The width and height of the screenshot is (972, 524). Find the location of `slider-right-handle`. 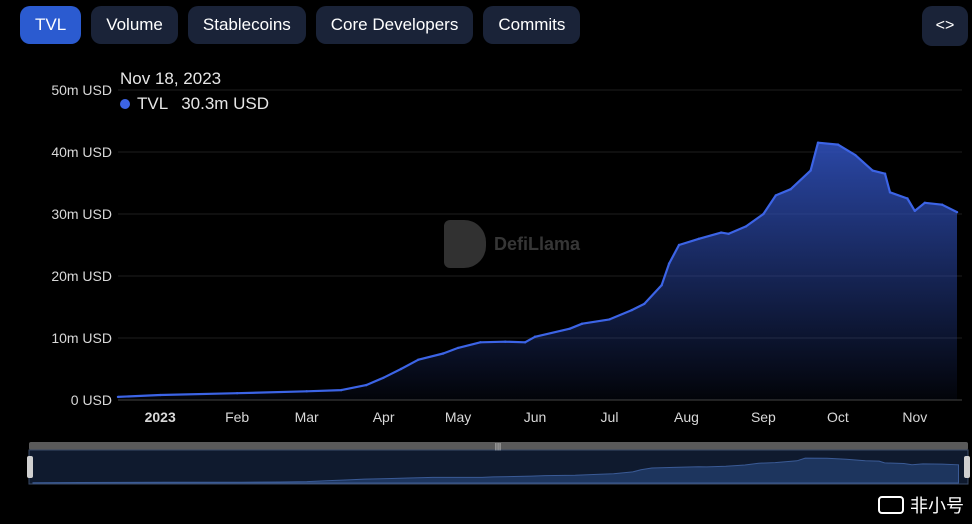

slider-right-handle is located at coordinates (967, 467).